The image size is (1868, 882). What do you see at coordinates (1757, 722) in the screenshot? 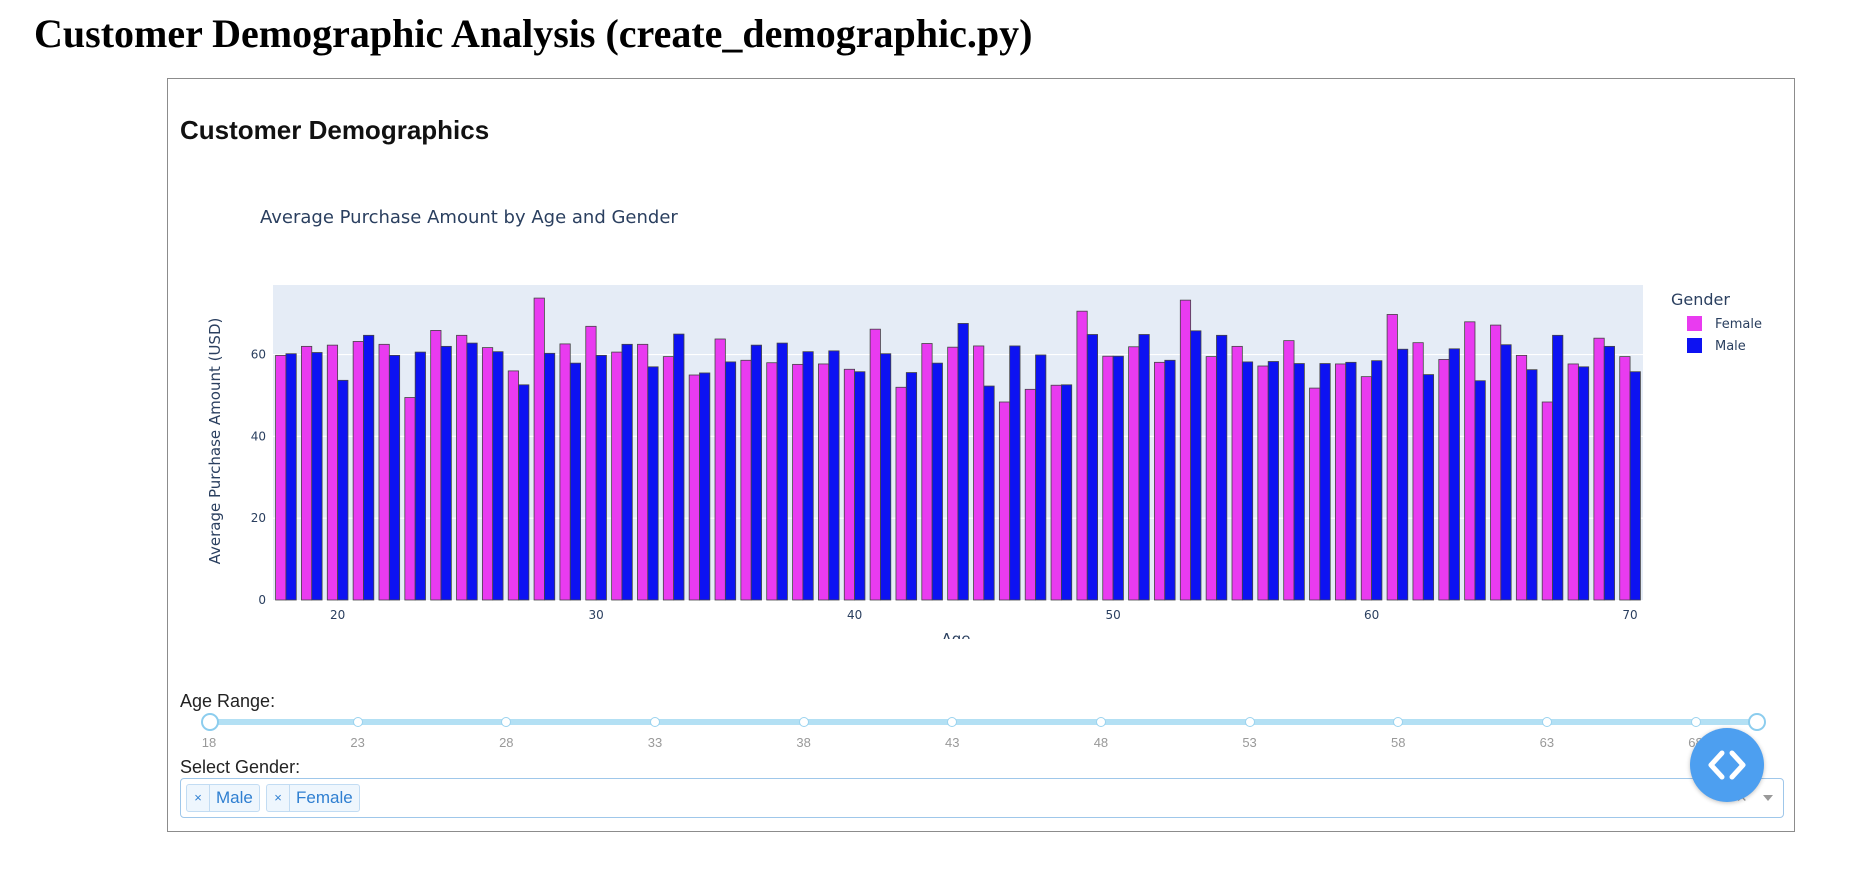
I see `slider-handle-max` at bounding box center [1757, 722].